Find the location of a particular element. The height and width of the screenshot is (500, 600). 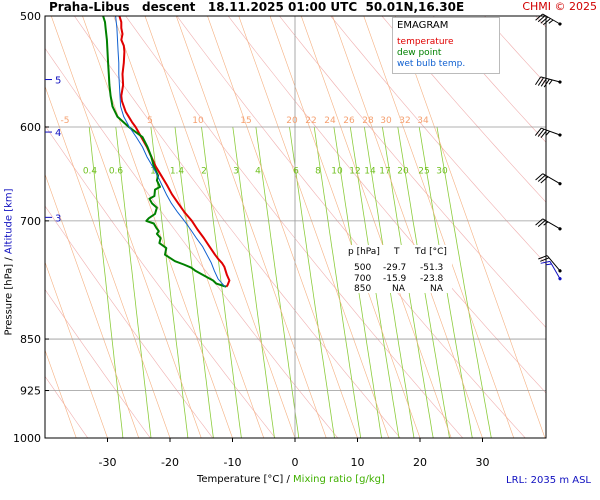

isotherm-label: 34 is located at coordinates (423, 121).